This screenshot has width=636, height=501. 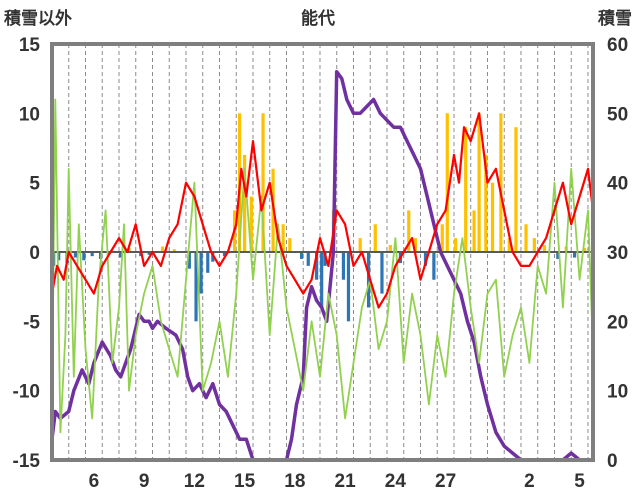 What do you see at coordinates (27, 461) in the screenshot?
I see `left-tick-label: -15` at bounding box center [27, 461].